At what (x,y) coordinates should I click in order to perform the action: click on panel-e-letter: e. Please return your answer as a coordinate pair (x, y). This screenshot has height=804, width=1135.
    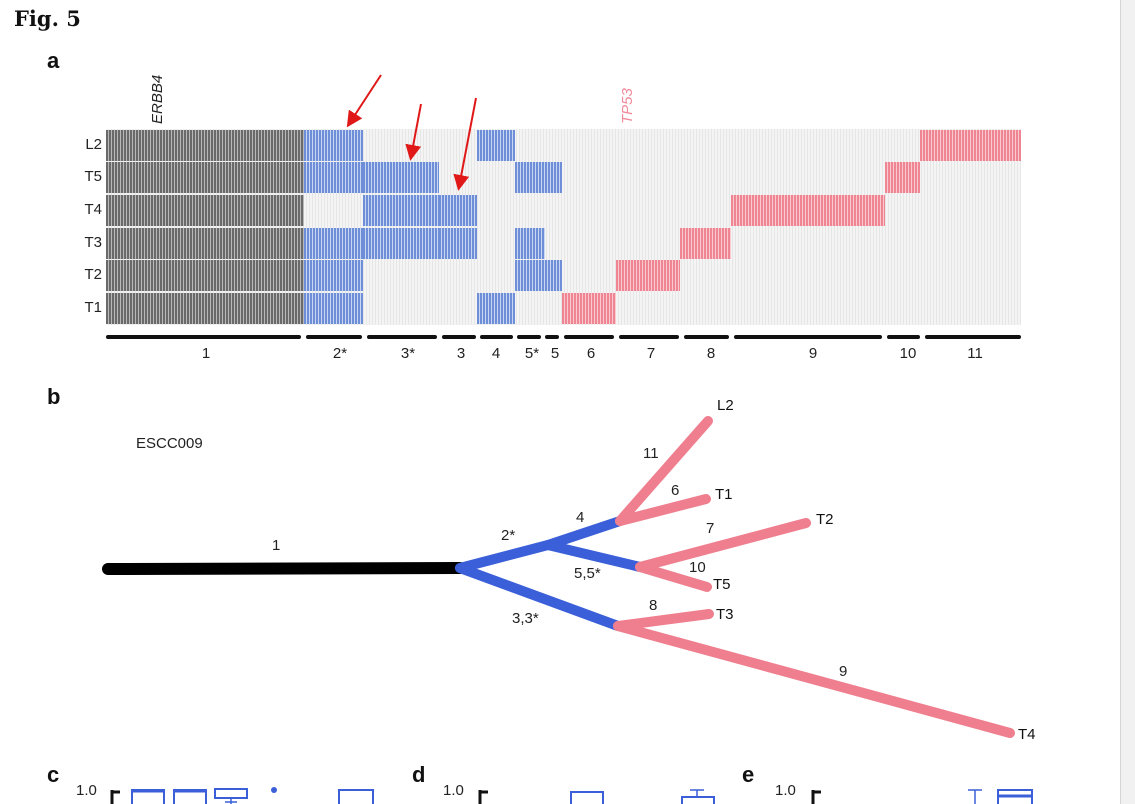
    Looking at the image, I should click on (748, 774).